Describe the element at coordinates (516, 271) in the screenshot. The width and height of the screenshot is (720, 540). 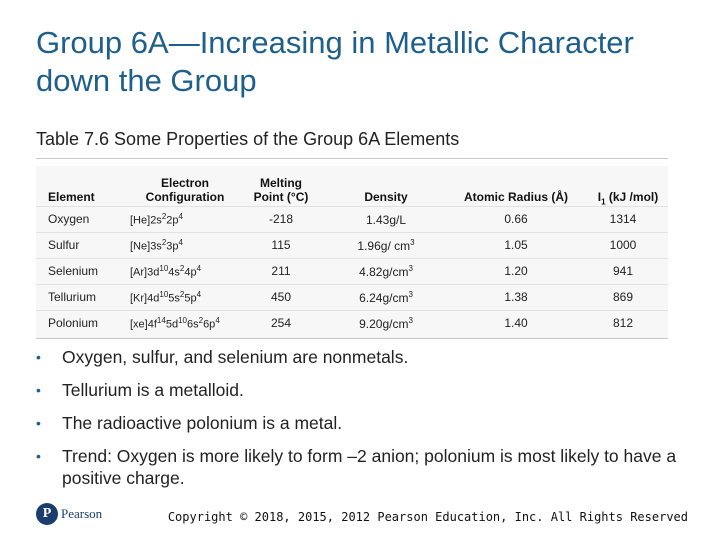
I see `cell-radius: 1.20` at that location.